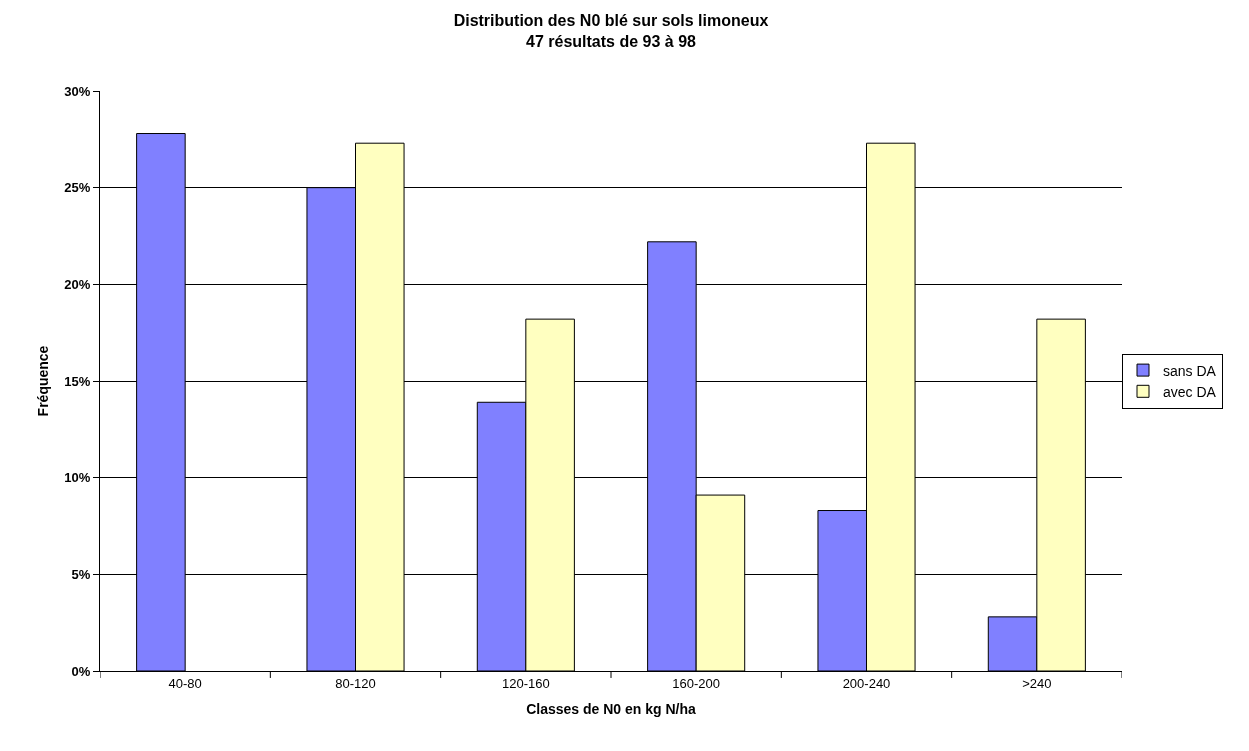 This screenshot has height=751, width=1249. What do you see at coordinates (525, 683) in the screenshot?
I see `x-tick-label: 120-160` at bounding box center [525, 683].